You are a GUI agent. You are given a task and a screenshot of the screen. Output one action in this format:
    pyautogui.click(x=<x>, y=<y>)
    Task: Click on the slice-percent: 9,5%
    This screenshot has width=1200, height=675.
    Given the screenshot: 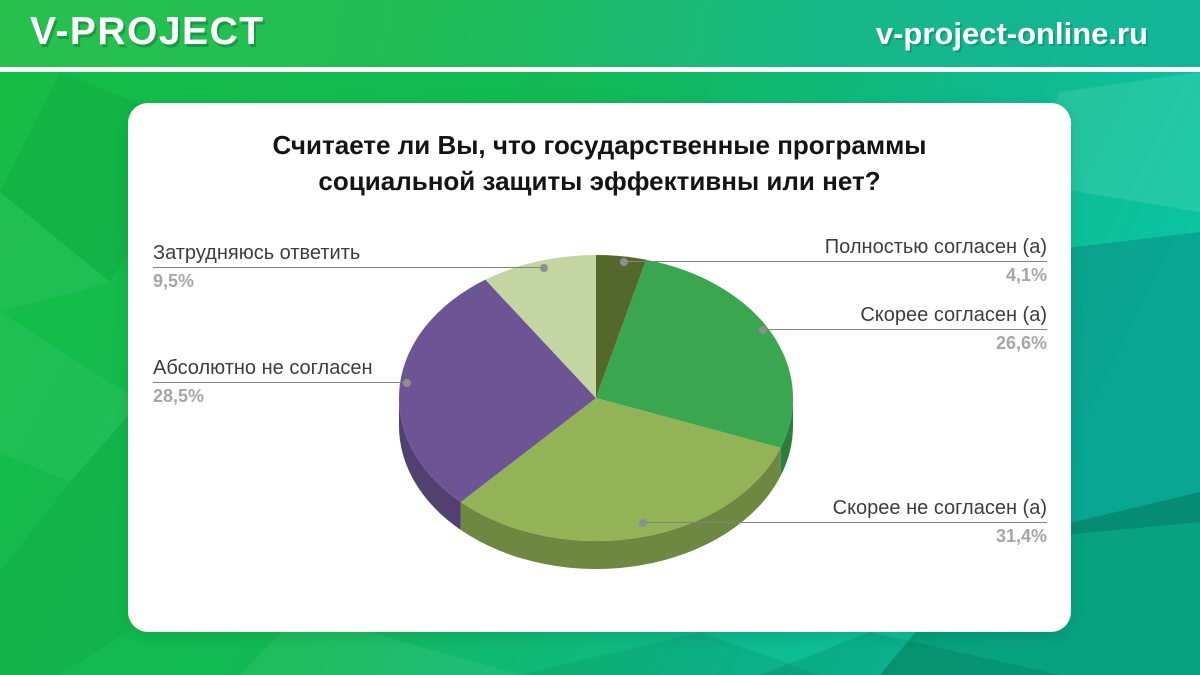 What is the action you would take?
    pyautogui.click(x=174, y=281)
    